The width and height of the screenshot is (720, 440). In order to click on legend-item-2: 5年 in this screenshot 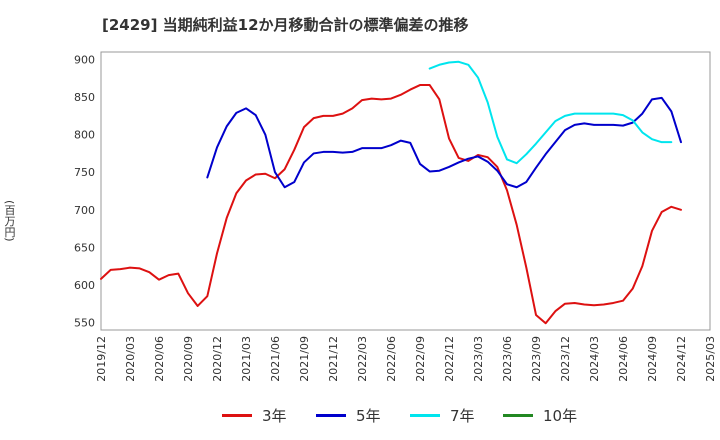, I will do `click(348, 415)`.